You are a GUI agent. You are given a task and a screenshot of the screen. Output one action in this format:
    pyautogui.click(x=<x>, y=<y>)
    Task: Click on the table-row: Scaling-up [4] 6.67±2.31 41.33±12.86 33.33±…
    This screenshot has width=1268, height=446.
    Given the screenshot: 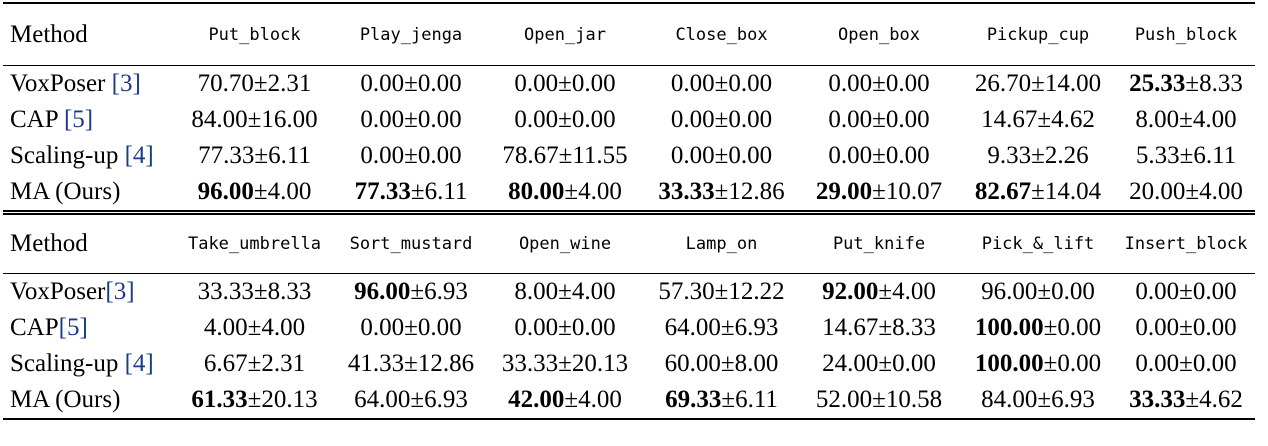 What is the action you would take?
    pyautogui.click(x=629, y=364)
    